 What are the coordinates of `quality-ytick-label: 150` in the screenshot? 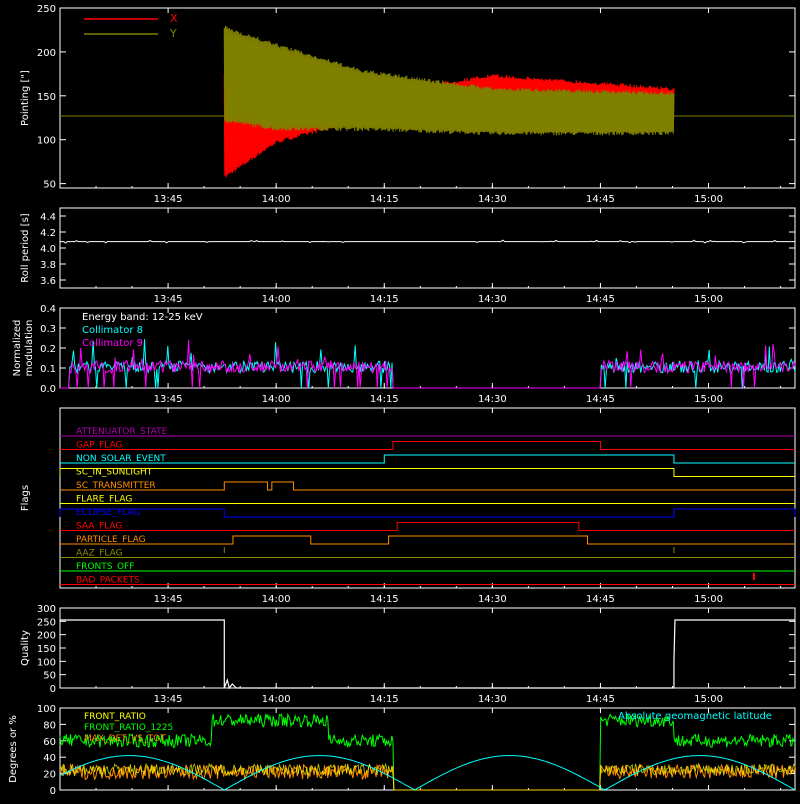 It's located at (46, 649).